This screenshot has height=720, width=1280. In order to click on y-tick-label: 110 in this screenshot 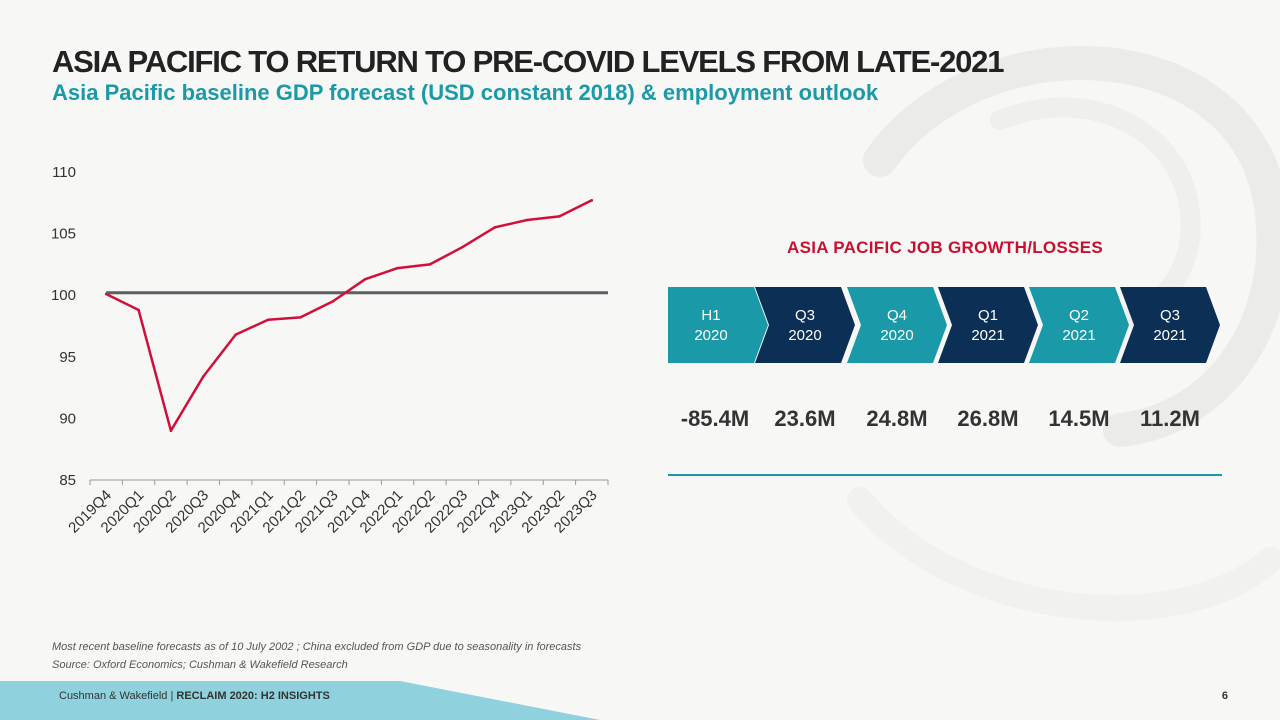, I will do `click(64, 172)`.